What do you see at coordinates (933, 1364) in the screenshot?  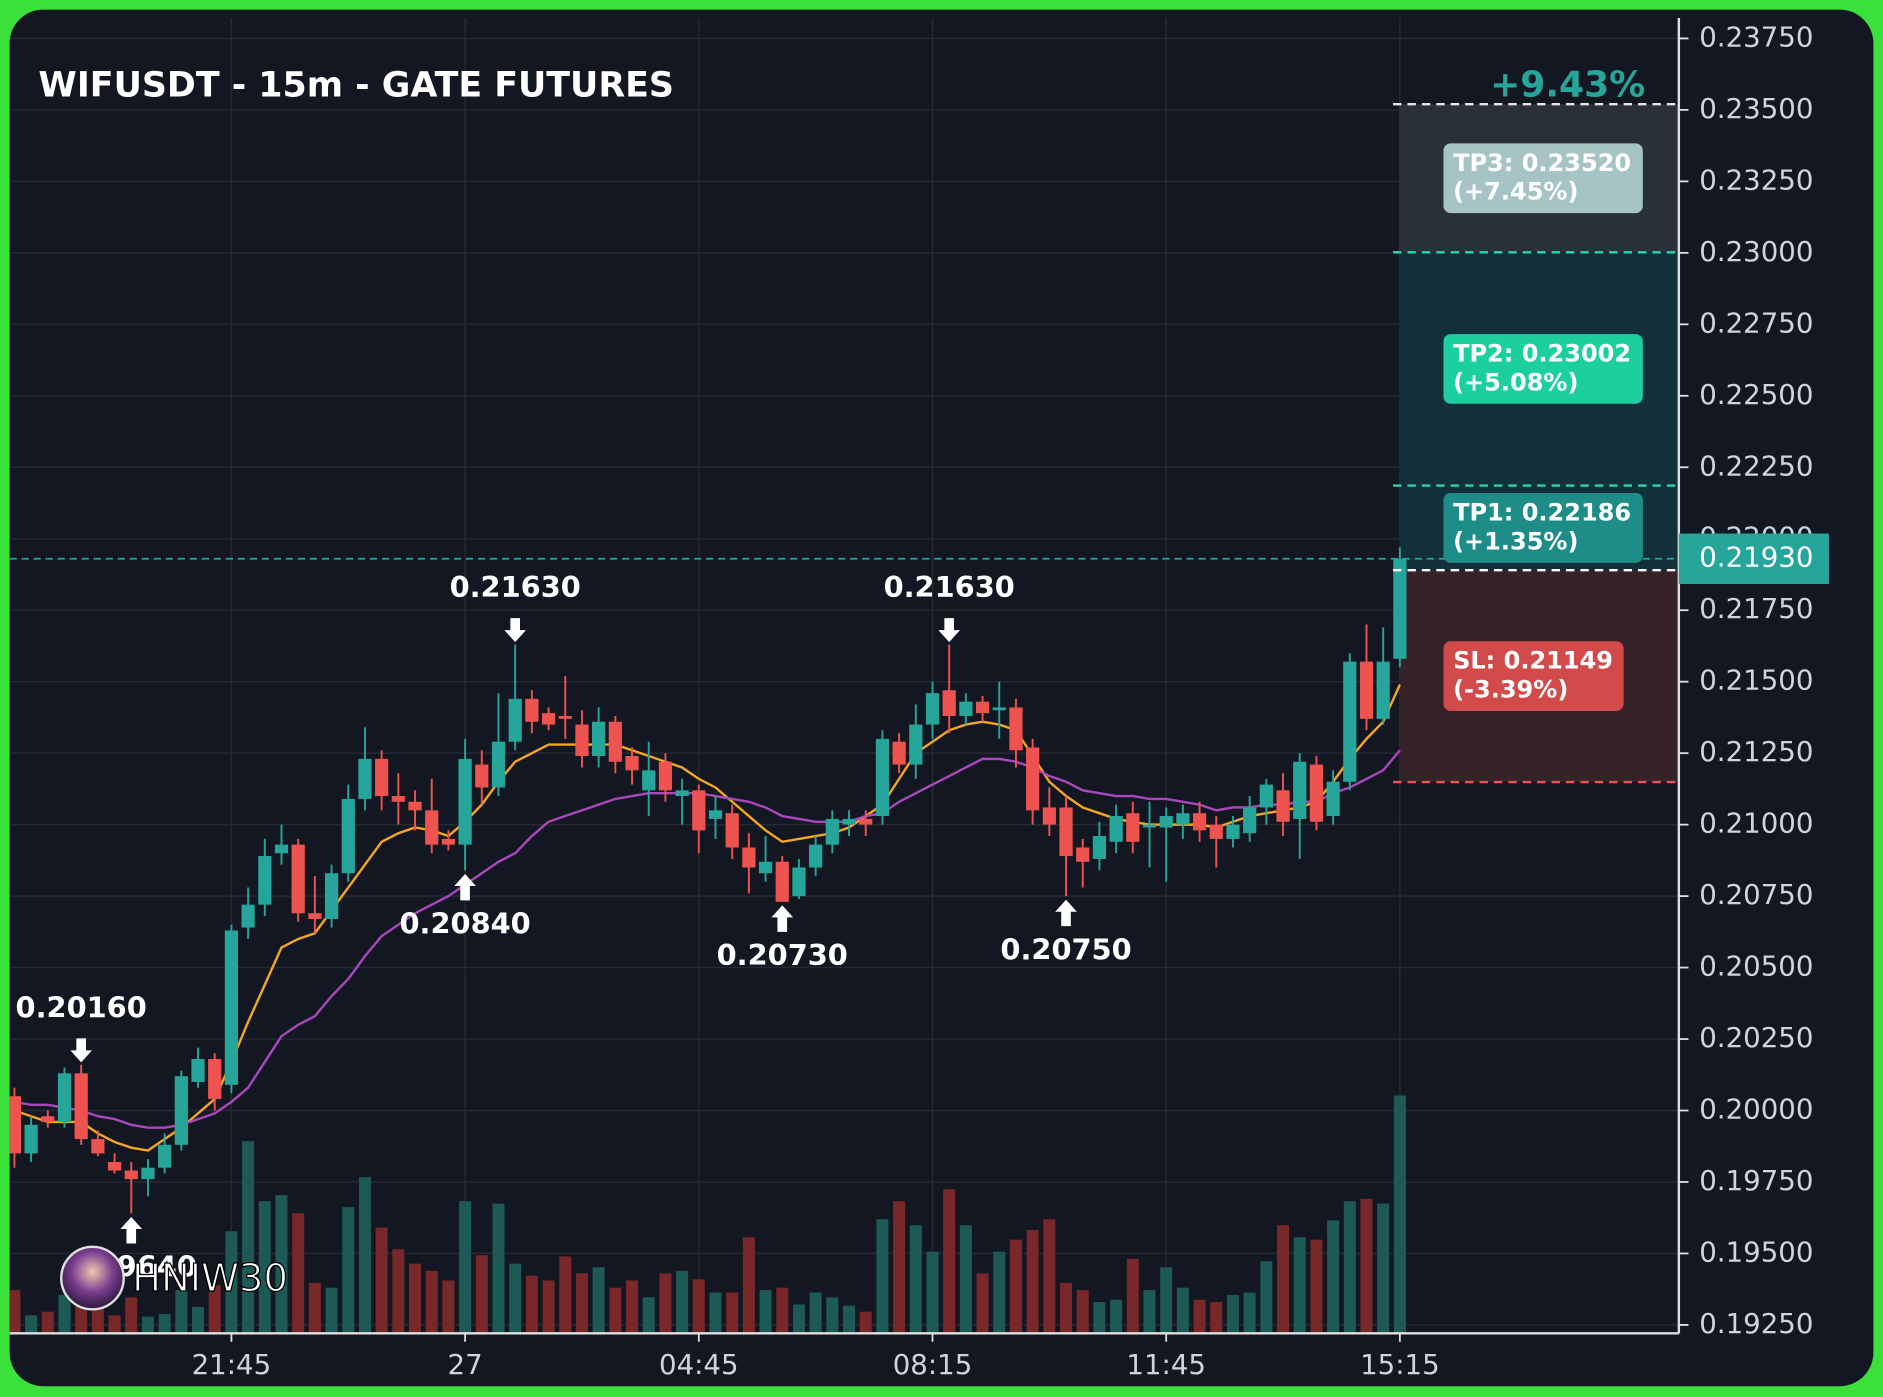 I see `x-tick-label: 08:15` at bounding box center [933, 1364].